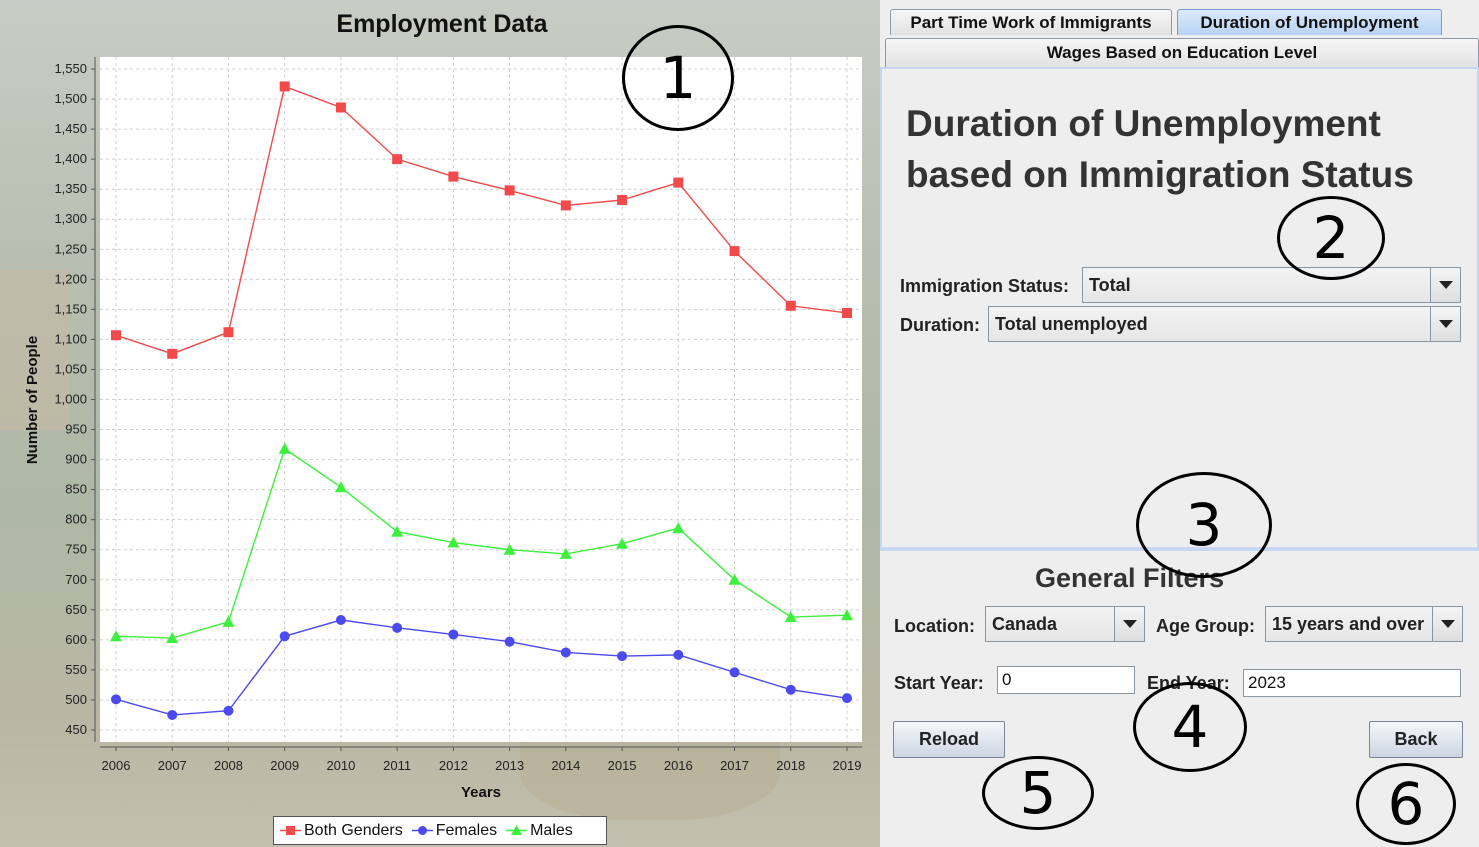 This screenshot has height=847, width=1479. What do you see at coordinates (70, 68) in the screenshot?
I see `y-tick-label: 1,550` at bounding box center [70, 68].